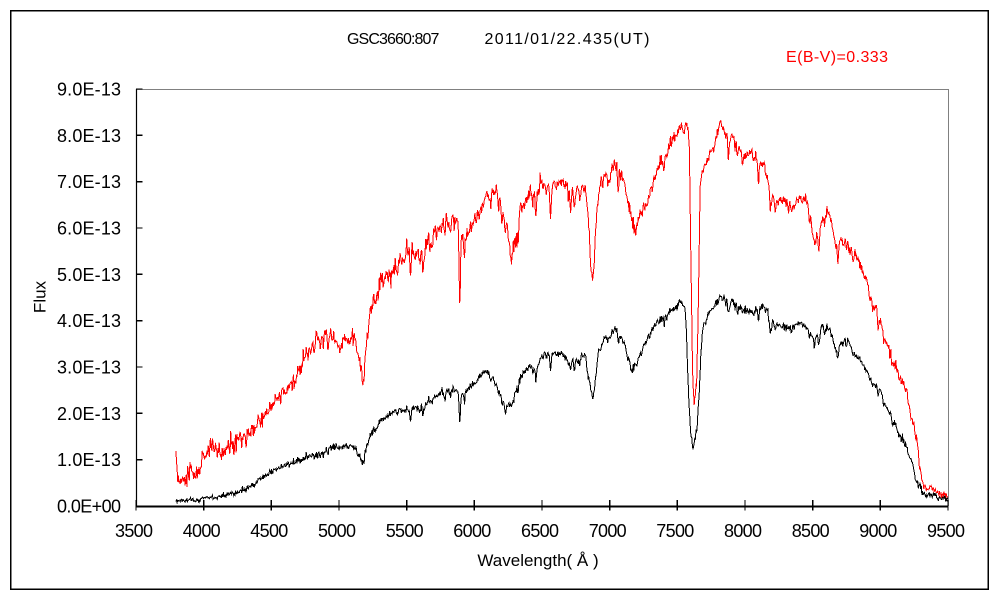 The width and height of the screenshot is (1000, 600). What do you see at coordinates (743, 531) in the screenshot?
I see `svg-text: 8000` at bounding box center [743, 531].